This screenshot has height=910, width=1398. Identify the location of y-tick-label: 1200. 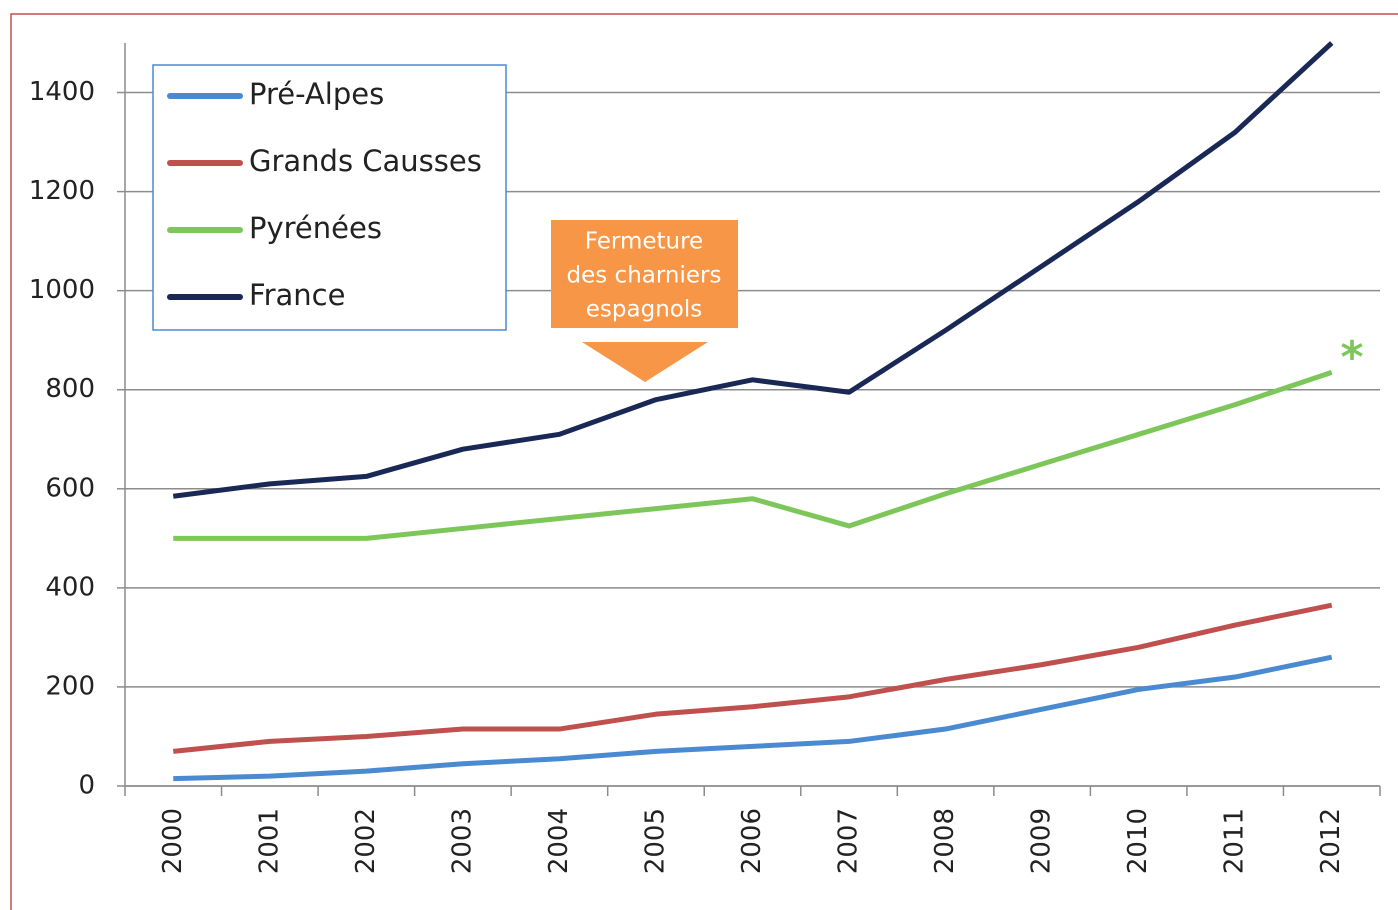
(62, 191).